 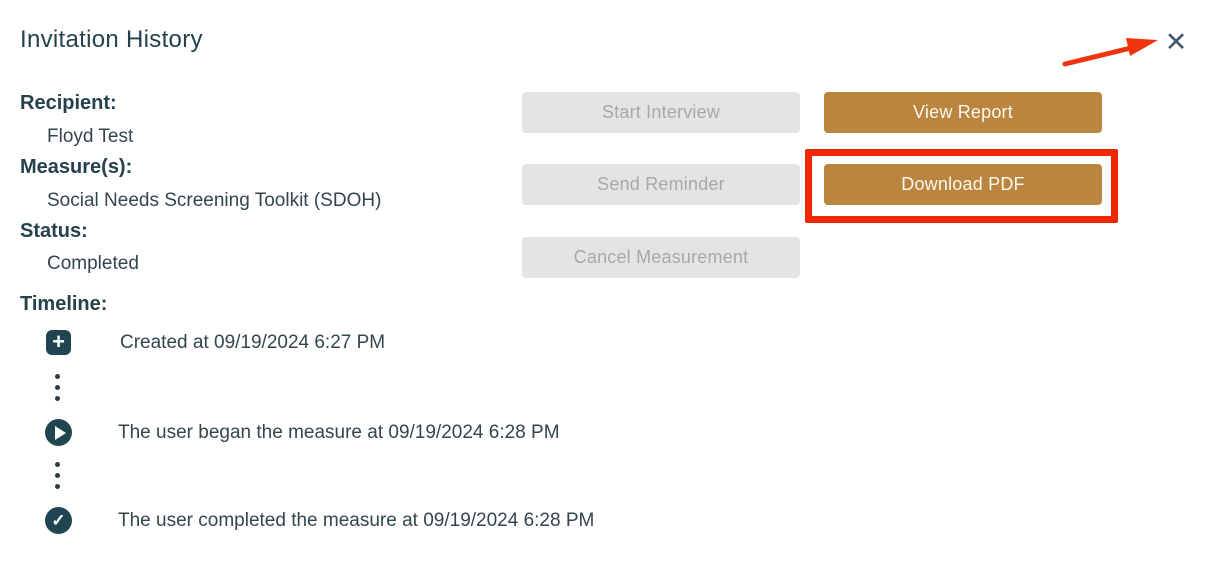 What do you see at coordinates (93, 263) in the screenshot?
I see `status-value: Completed` at bounding box center [93, 263].